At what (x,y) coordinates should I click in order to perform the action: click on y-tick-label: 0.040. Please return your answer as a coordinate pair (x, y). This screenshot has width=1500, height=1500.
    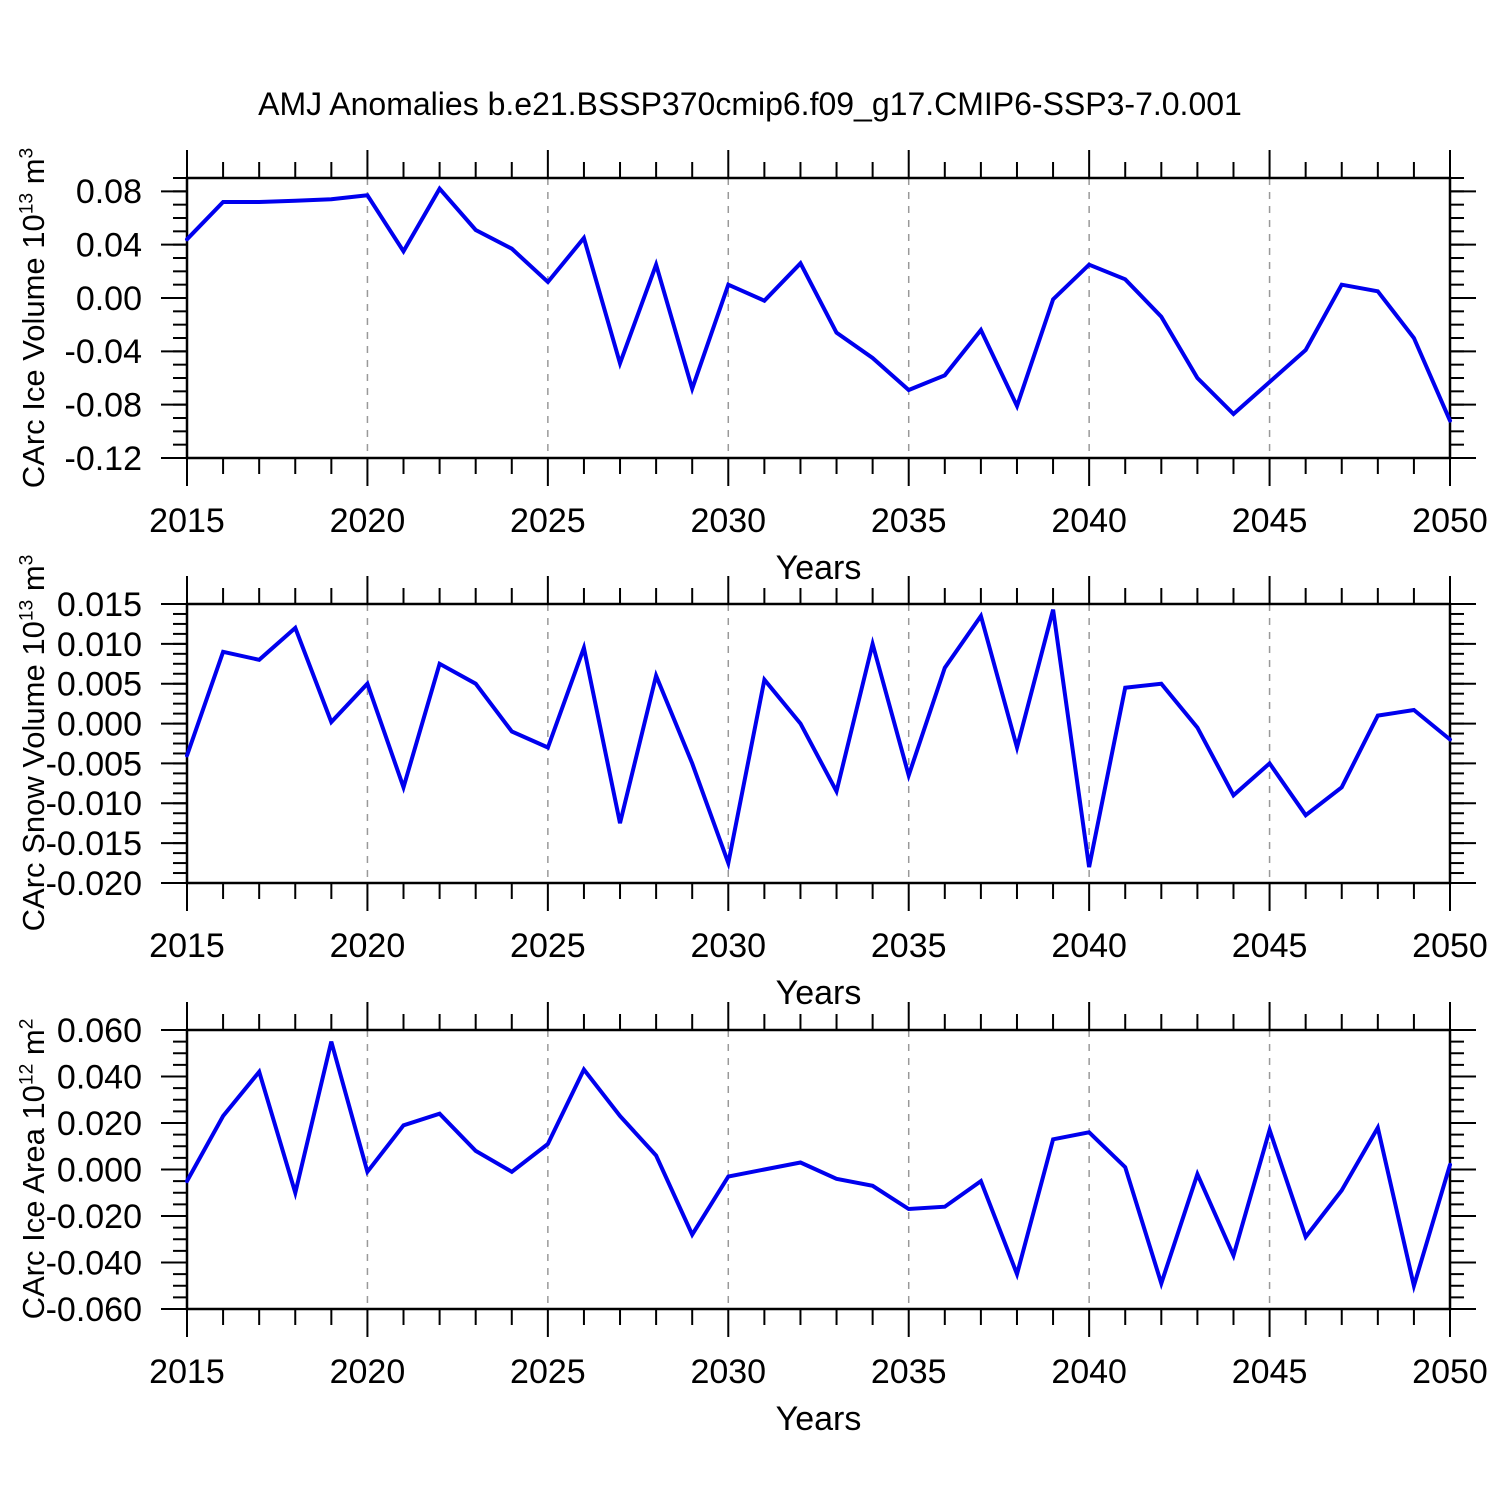
    Looking at the image, I should click on (99, 1077).